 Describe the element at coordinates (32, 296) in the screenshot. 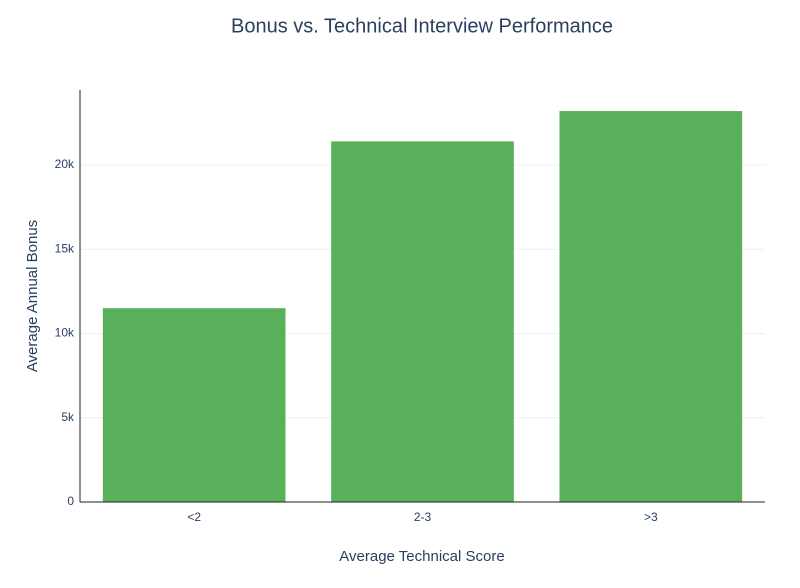

I see `y-axis-title: Average Annual Bonus` at that location.